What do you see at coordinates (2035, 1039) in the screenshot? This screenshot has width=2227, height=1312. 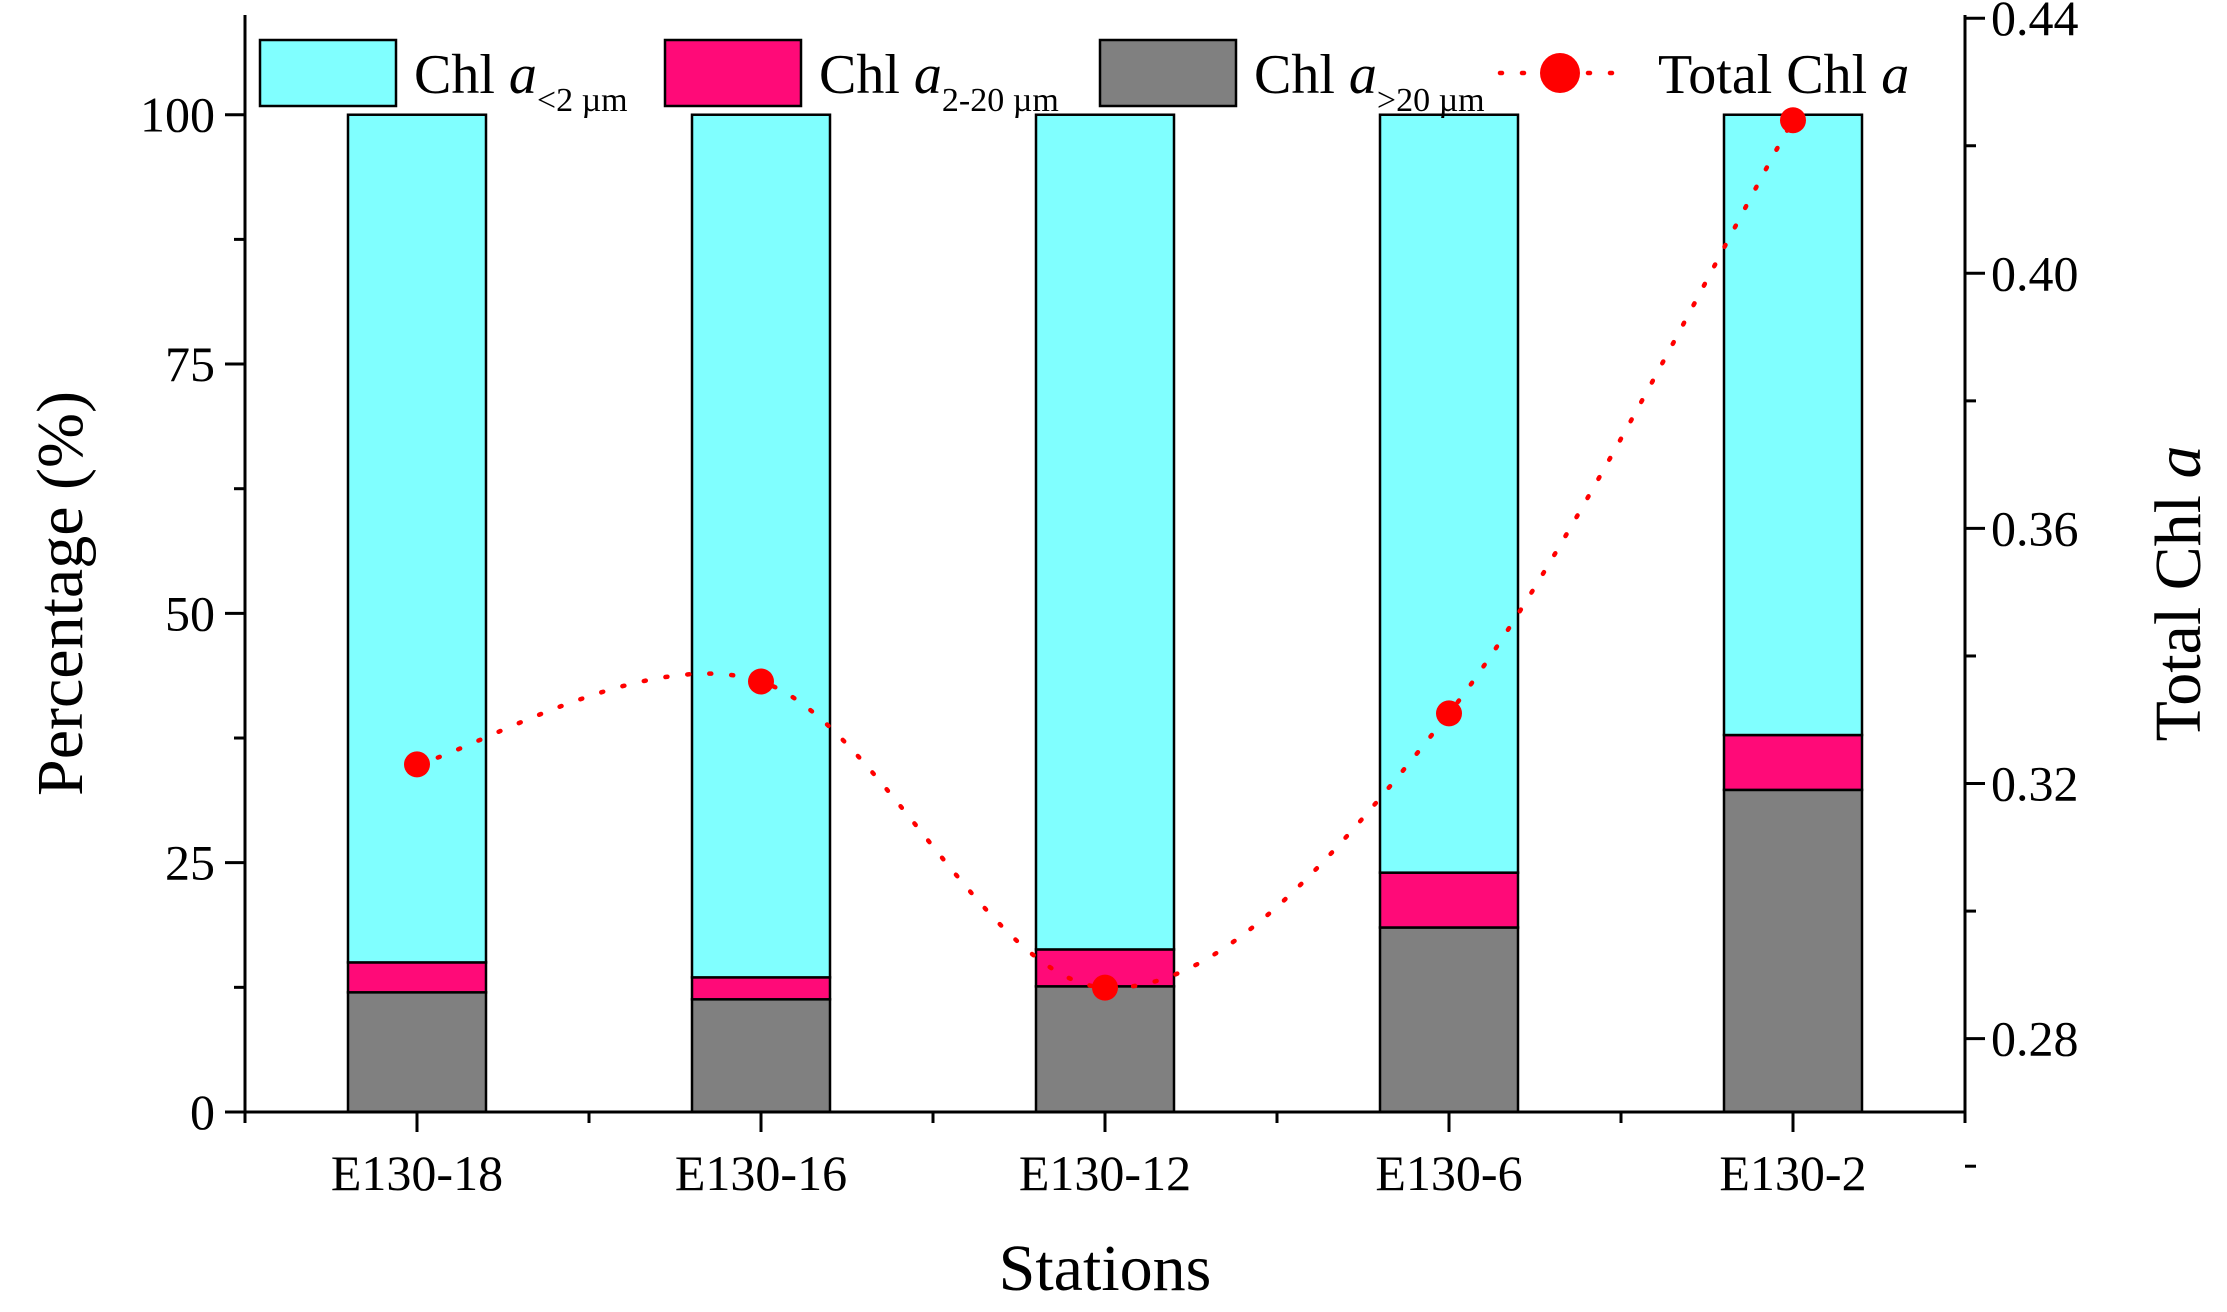 I see `y2-tick-label-0: 0.28` at bounding box center [2035, 1039].